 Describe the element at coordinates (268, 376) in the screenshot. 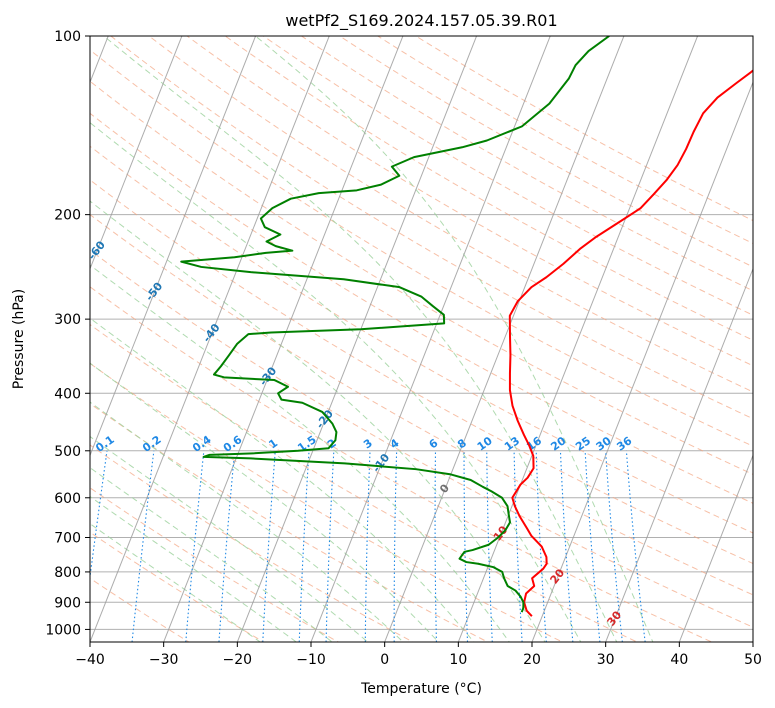

I see `isotherm-label: -30` at that location.